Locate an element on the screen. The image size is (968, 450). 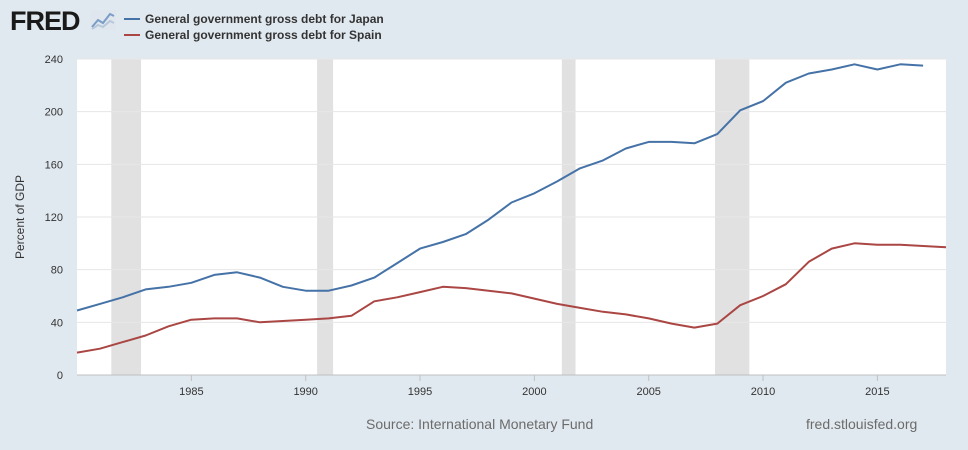
y-tick-label: 40 is located at coordinates (57, 323).